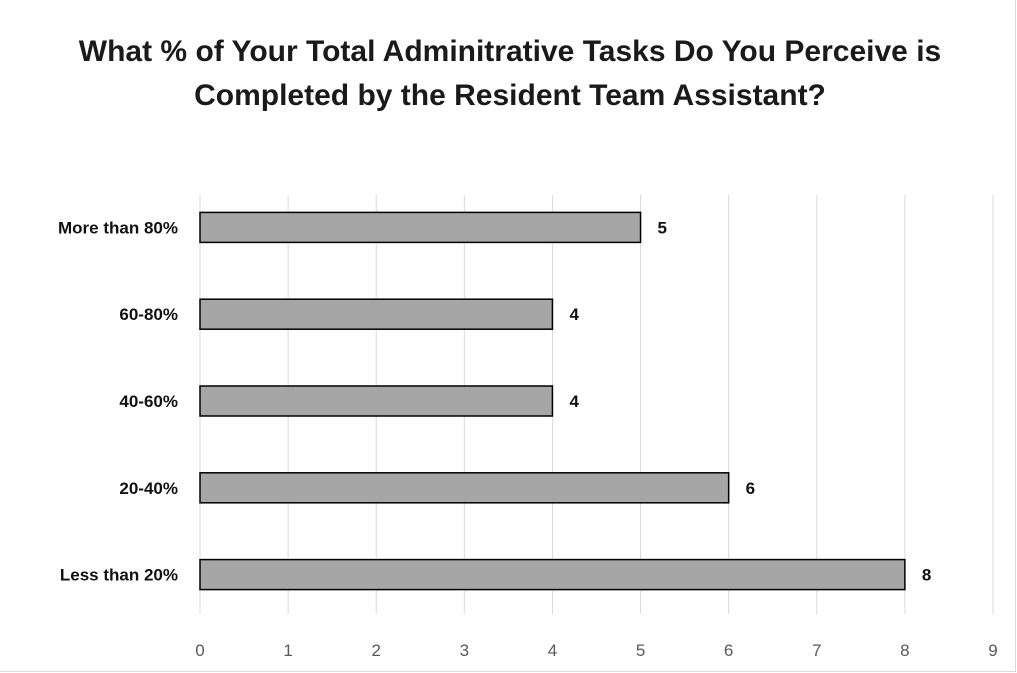 The height and width of the screenshot is (673, 1017). I want to click on x-tick-label: 9, so click(992, 650).